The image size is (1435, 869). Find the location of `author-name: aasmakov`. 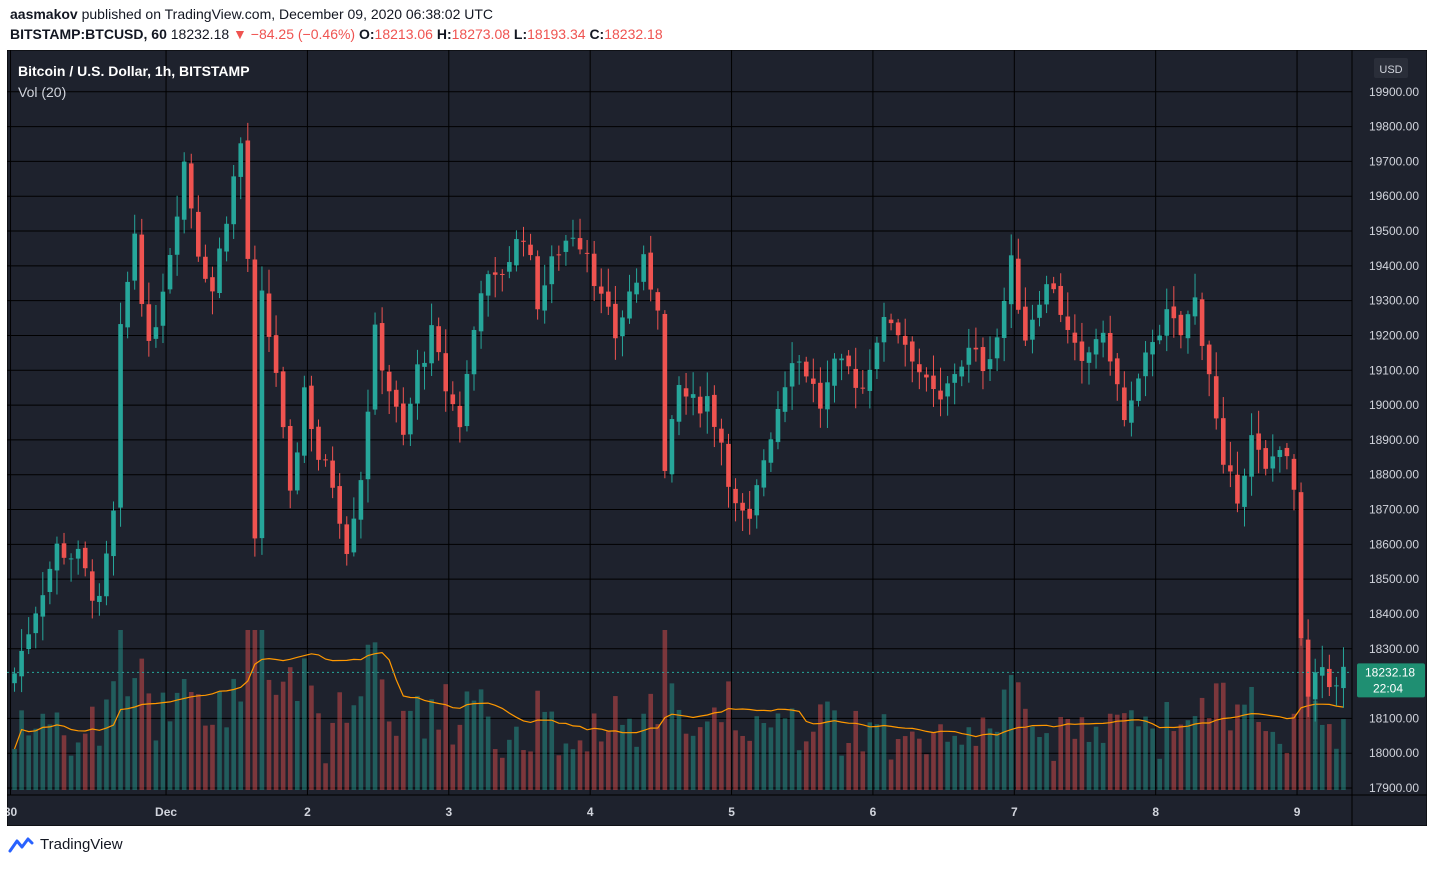

author-name: aasmakov is located at coordinates (44, 14).